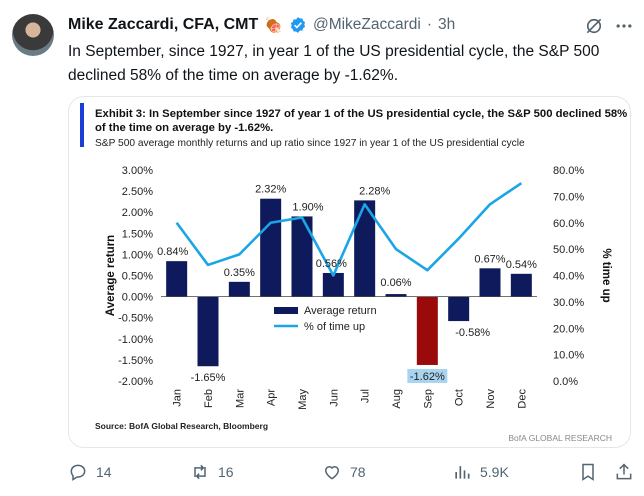 This screenshot has width=644, height=496. Describe the element at coordinates (82, 125) in the screenshot. I see `title-accent-bar` at that location.